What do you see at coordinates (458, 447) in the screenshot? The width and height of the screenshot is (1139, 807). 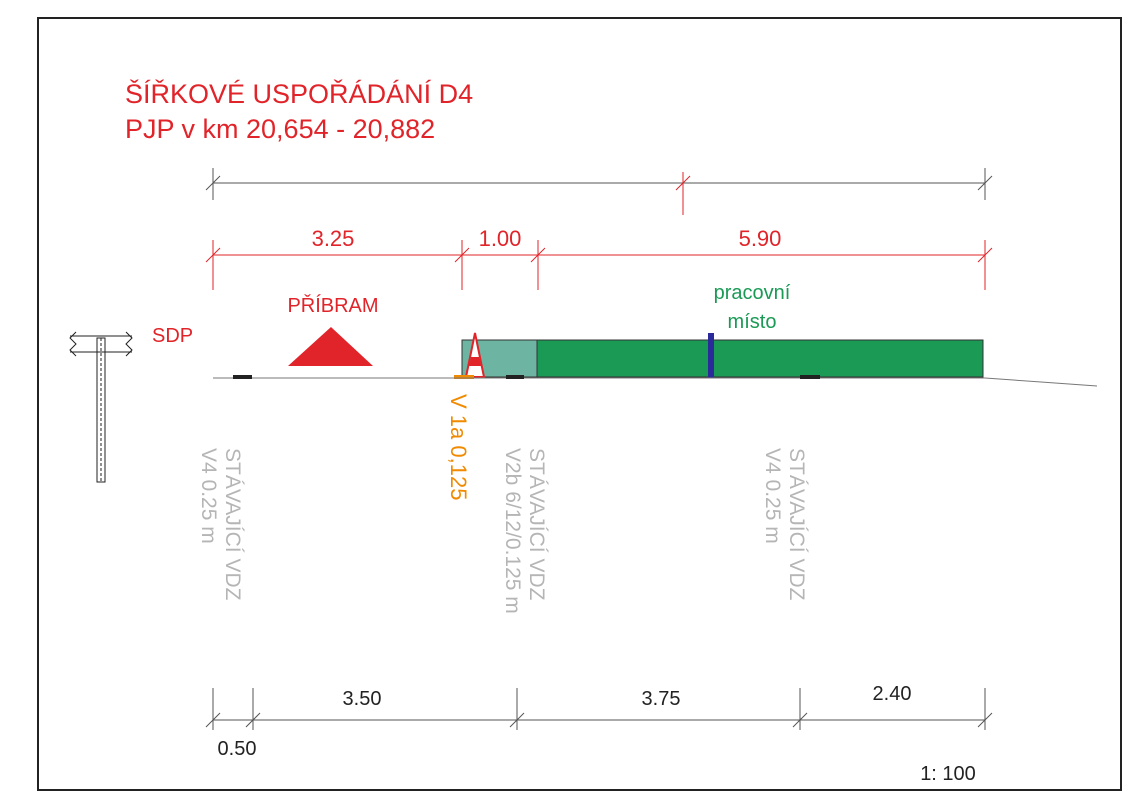 I see `cone-marking-label: V 1a 0,125` at bounding box center [458, 447].